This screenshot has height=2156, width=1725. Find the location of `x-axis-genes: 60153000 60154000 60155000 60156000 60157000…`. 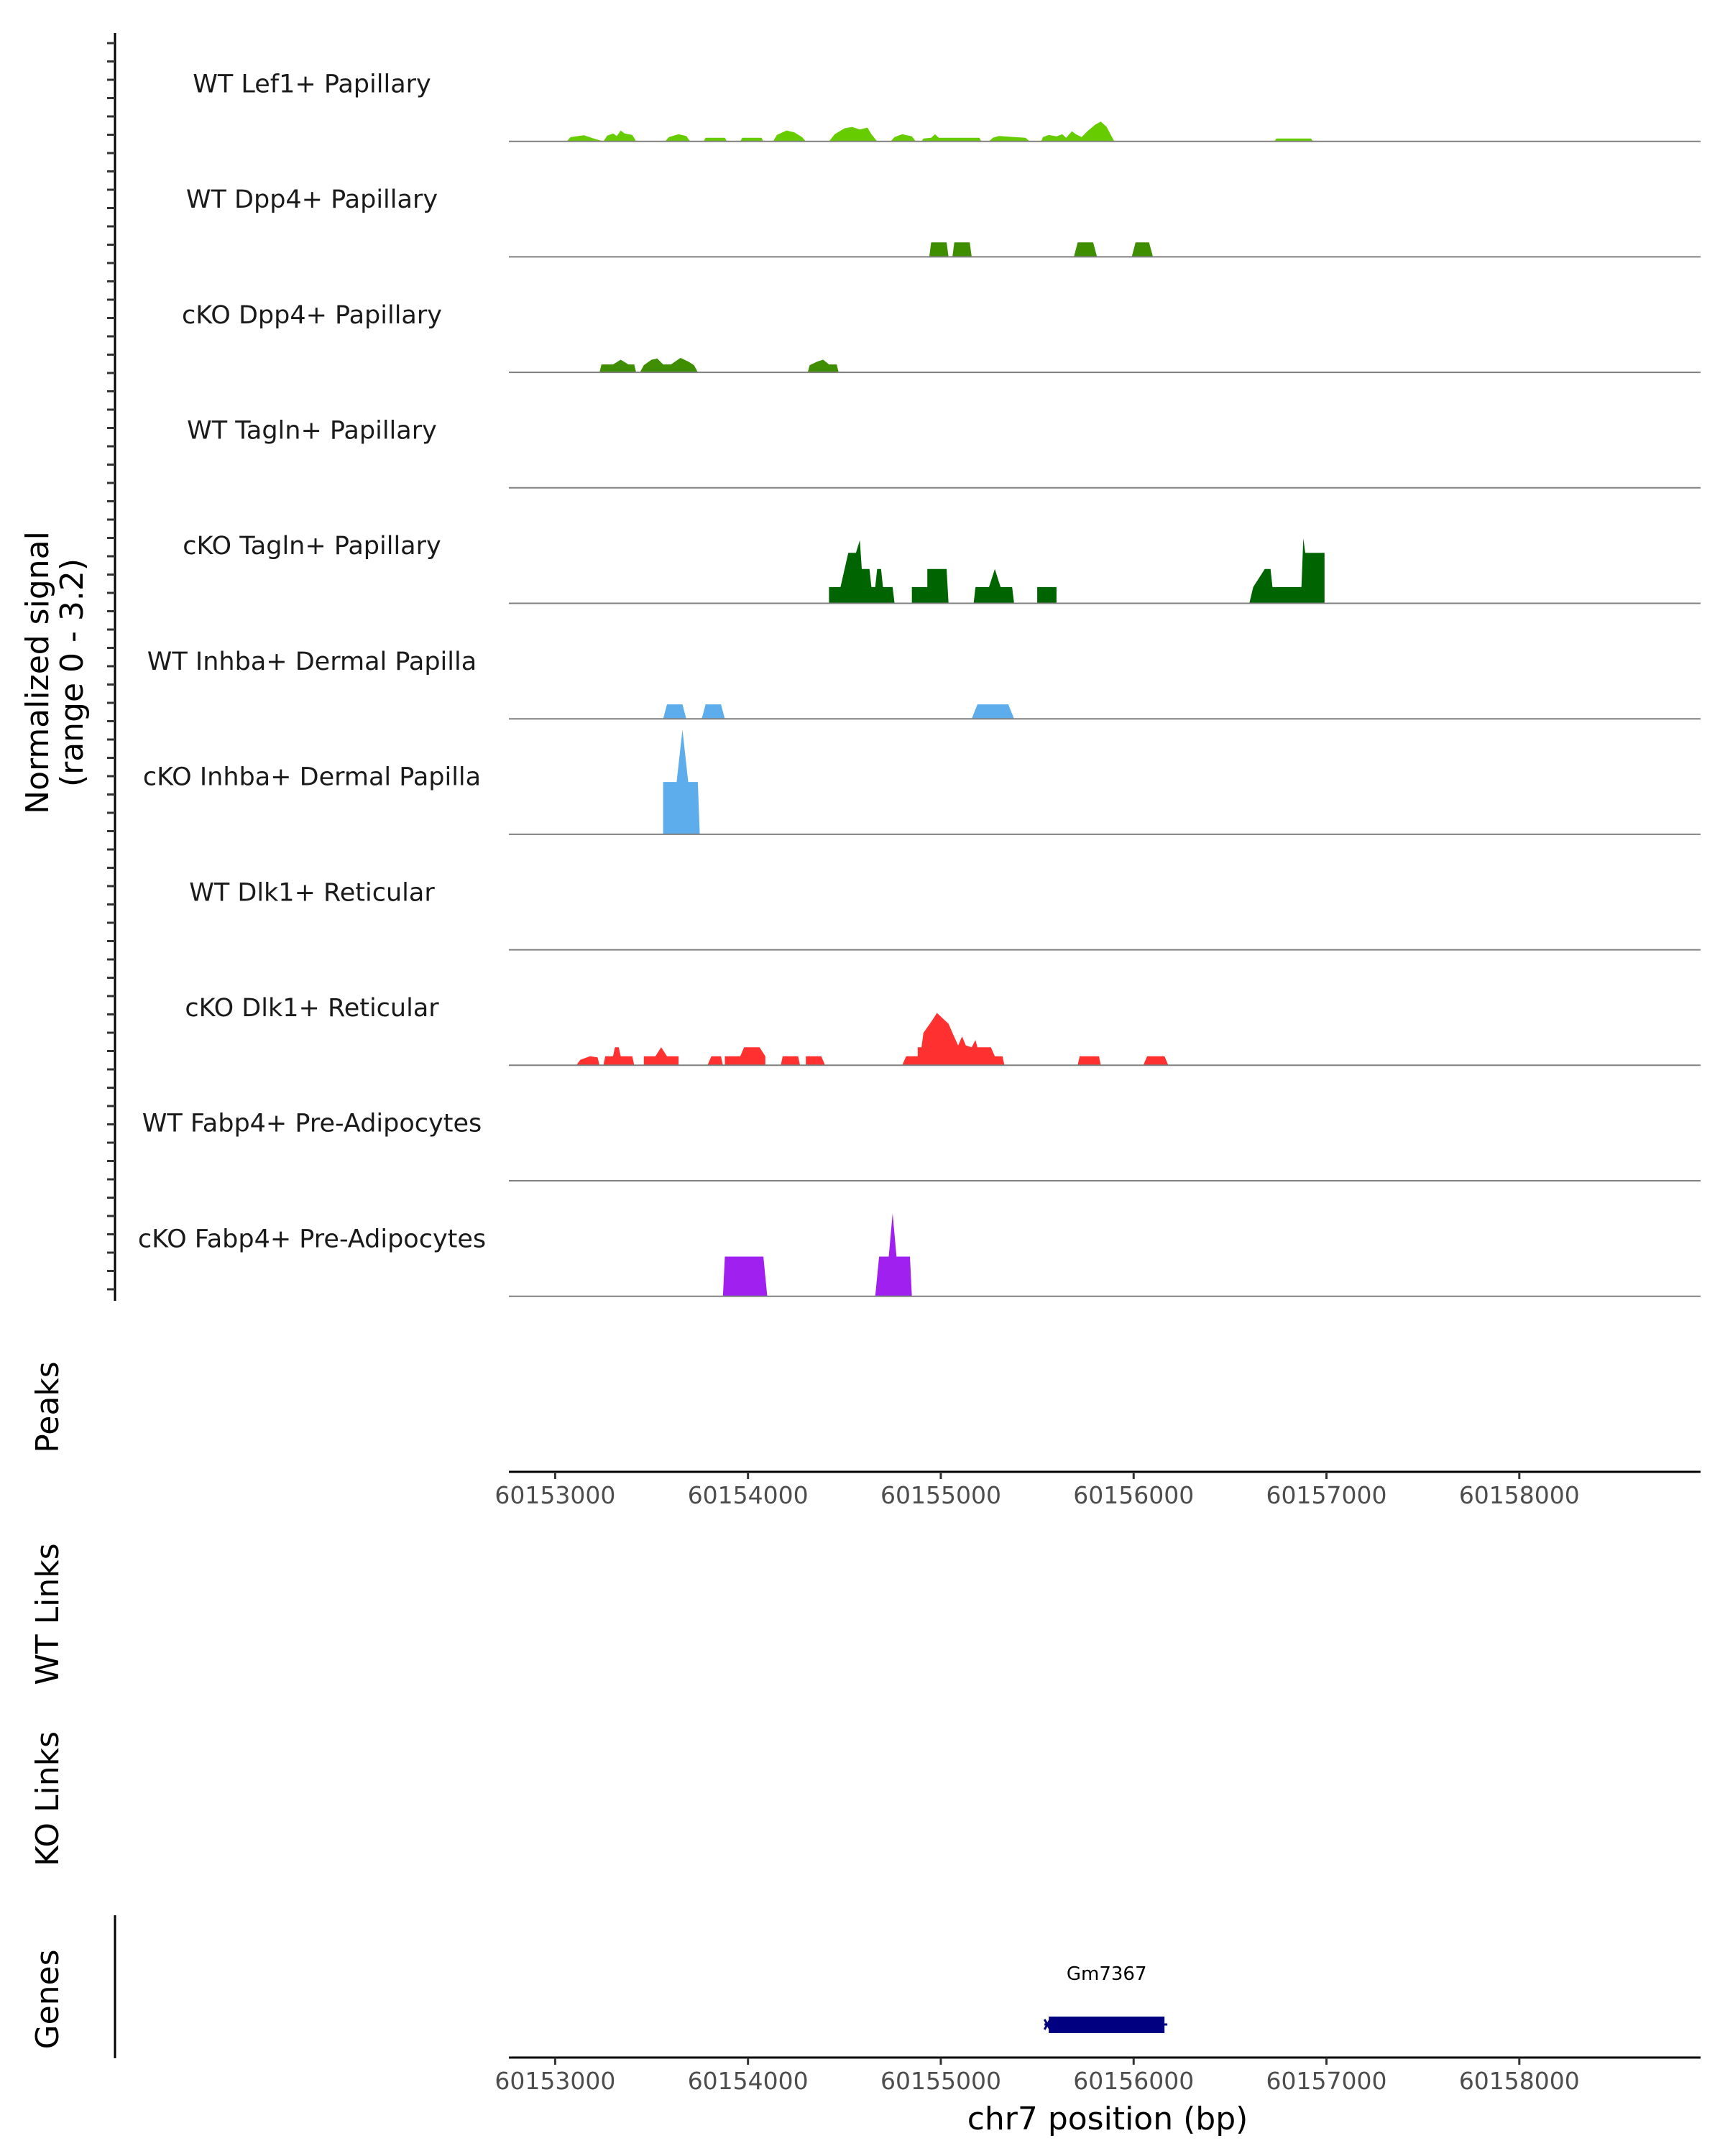

x-axis-genes: 60153000 60154000 60155000 60156000 60157000… is located at coordinates (1097, 2075).